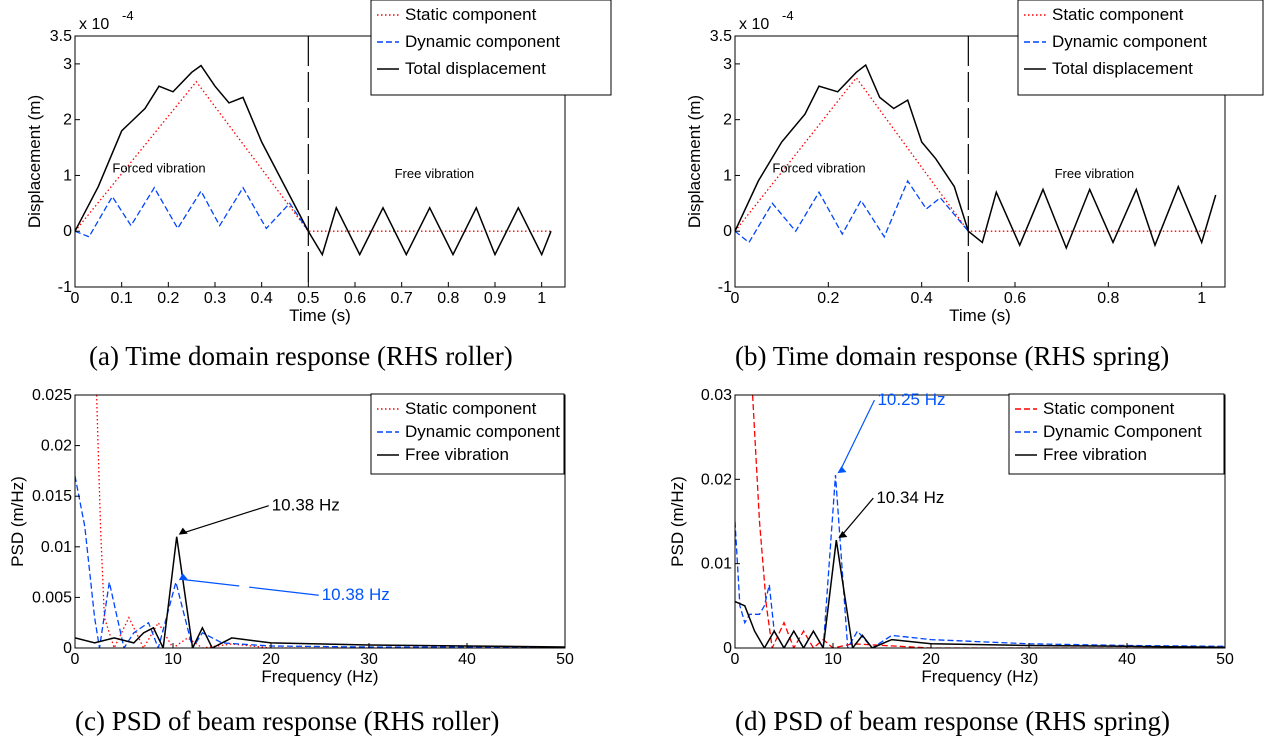 The height and width of the screenshot is (742, 1278). I want to click on y-tick-label: 3.5, so click(721, 36).